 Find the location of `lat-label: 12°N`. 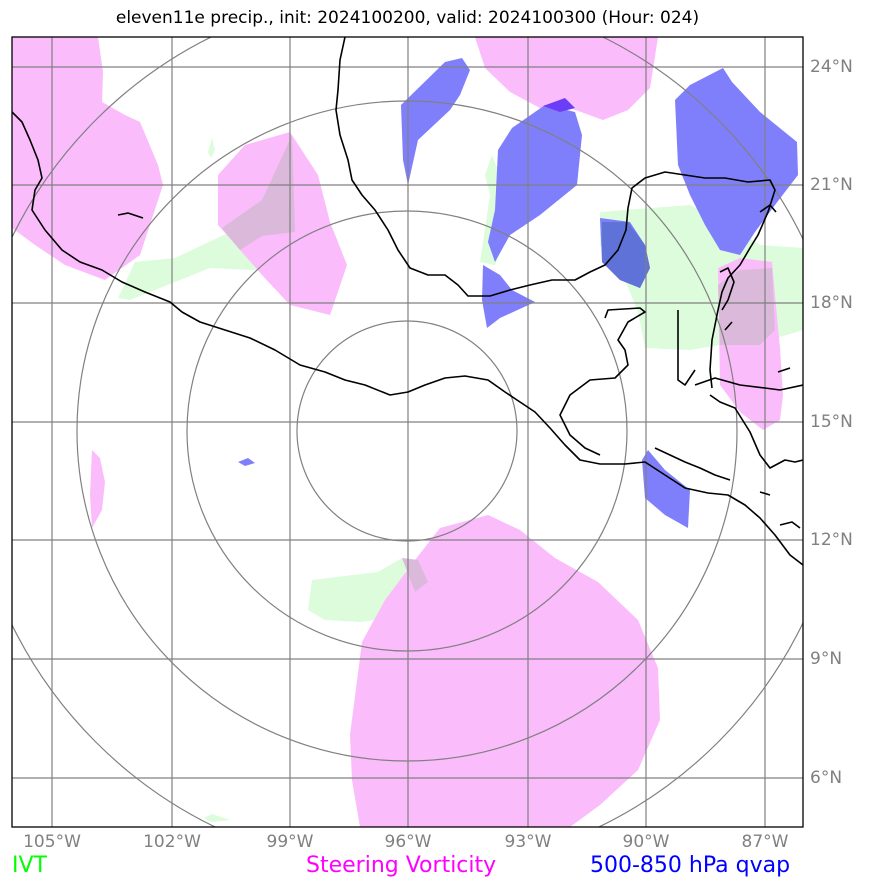

lat-label: 12°N is located at coordinates (831, 540).